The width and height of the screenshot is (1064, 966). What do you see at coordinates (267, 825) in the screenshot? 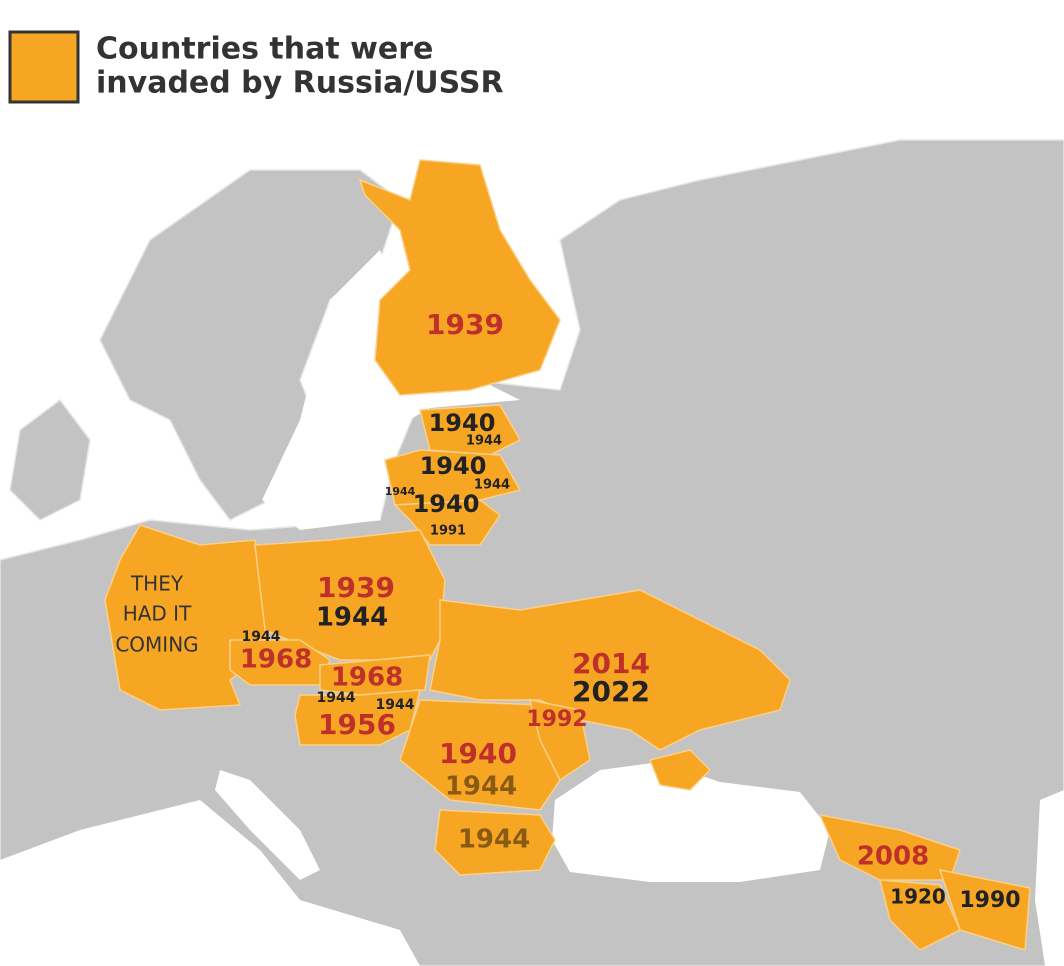
I see `sea-adriatic` at bounding box center [267, 825].